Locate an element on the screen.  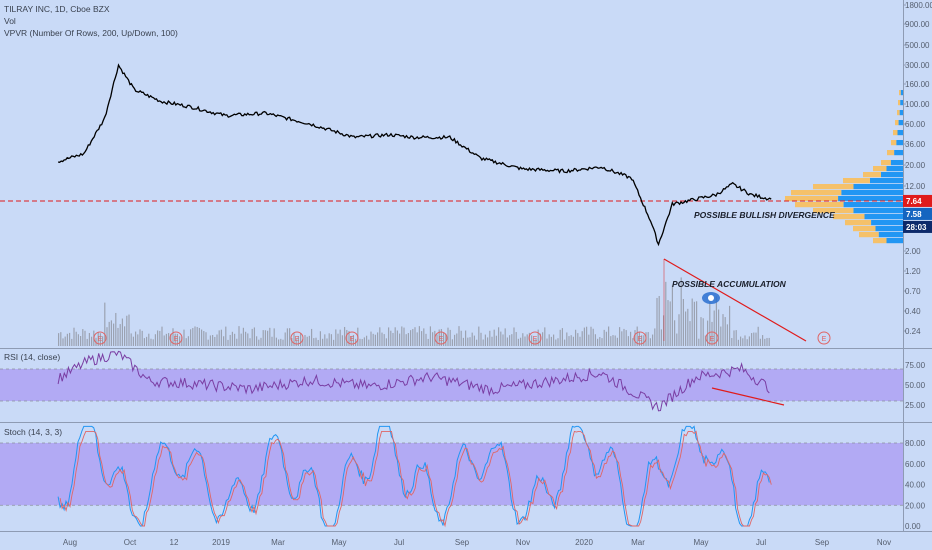
price-tick-label: 500.00 is located at coordinates (917, 45).